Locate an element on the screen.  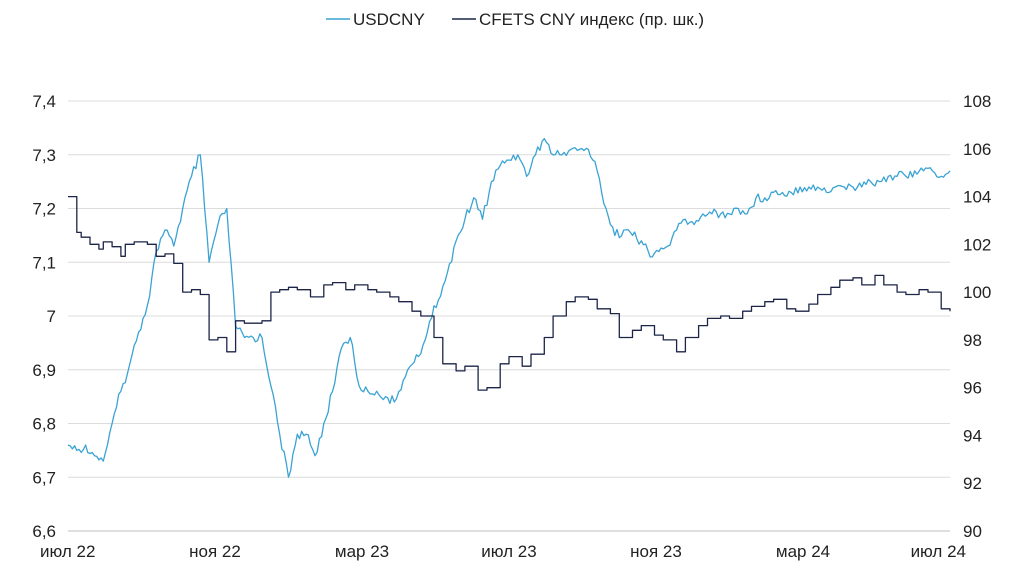
left-tick-label: 7,4 is located at coordinates (44, 101).